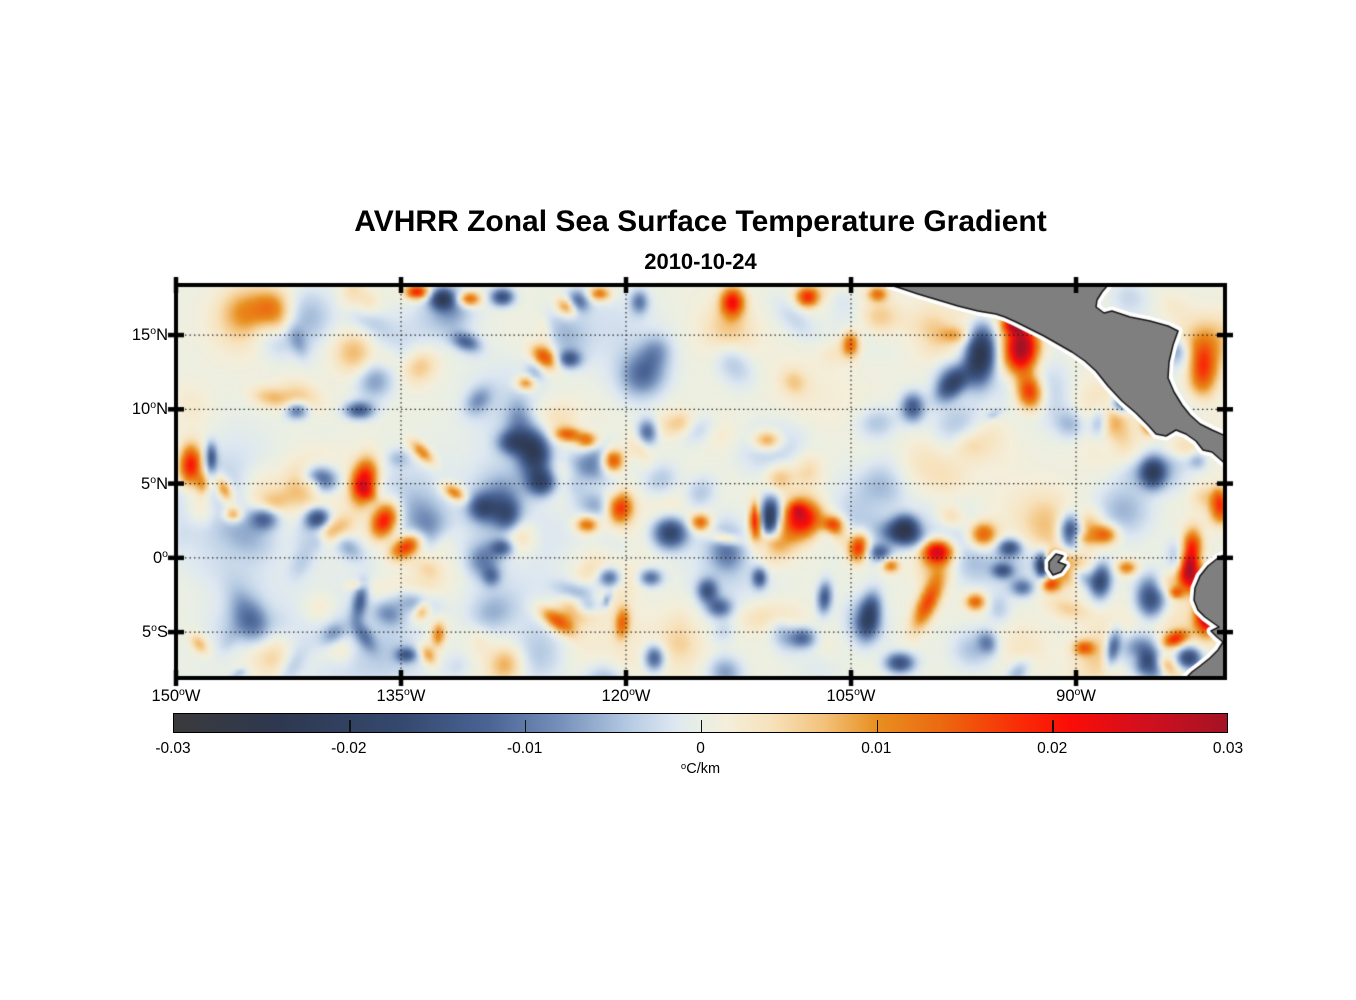 This screenshot has height=1000, width=1356. I want to click on colorbar-tick-label: 0, so click(700, 748).